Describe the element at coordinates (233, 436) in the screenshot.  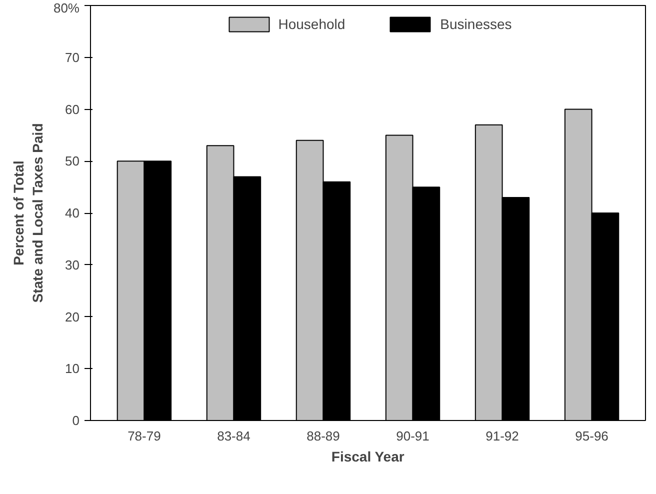
I see `x-tick-label: 83-84` at that location.